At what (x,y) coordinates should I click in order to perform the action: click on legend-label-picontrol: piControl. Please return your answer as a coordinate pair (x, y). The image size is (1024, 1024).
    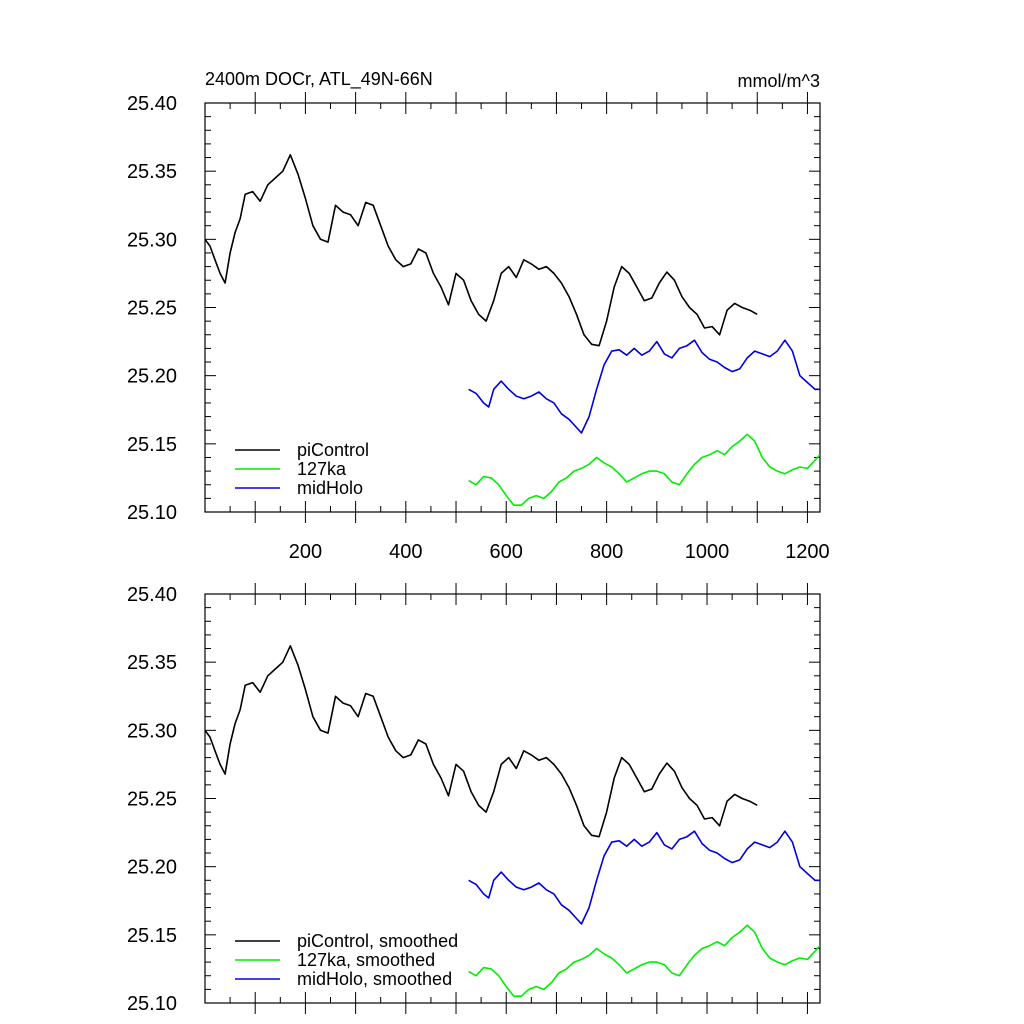
    Looking at the image, I should click on (333, 450).